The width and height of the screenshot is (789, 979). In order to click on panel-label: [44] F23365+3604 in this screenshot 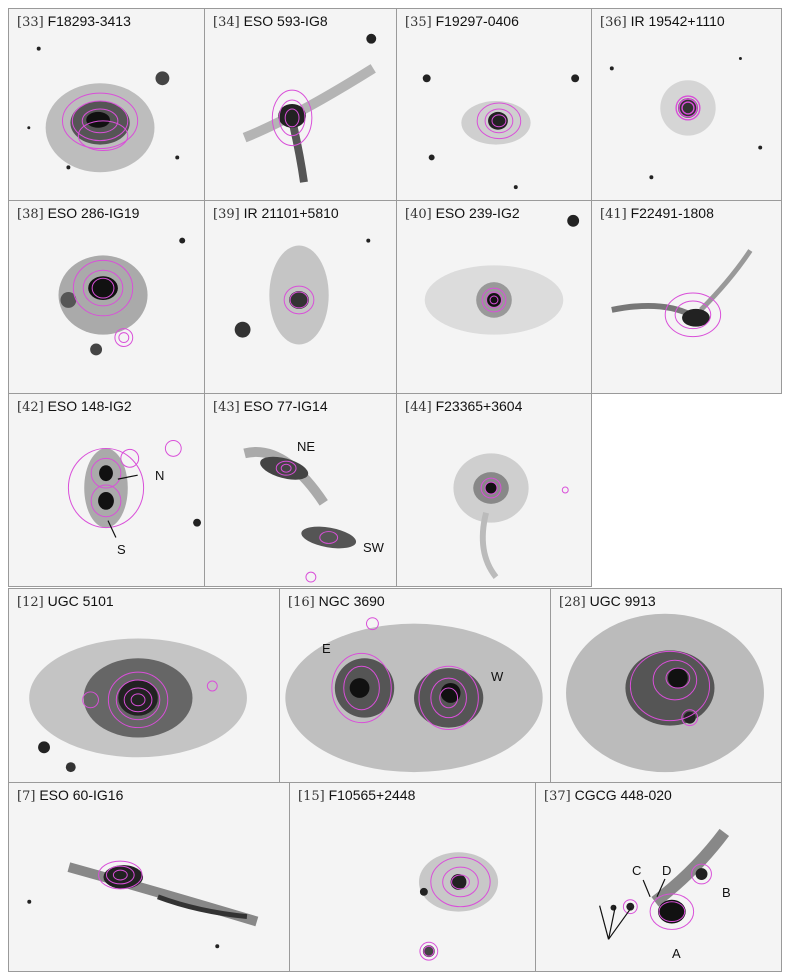, I will do `click(464, 406)`.